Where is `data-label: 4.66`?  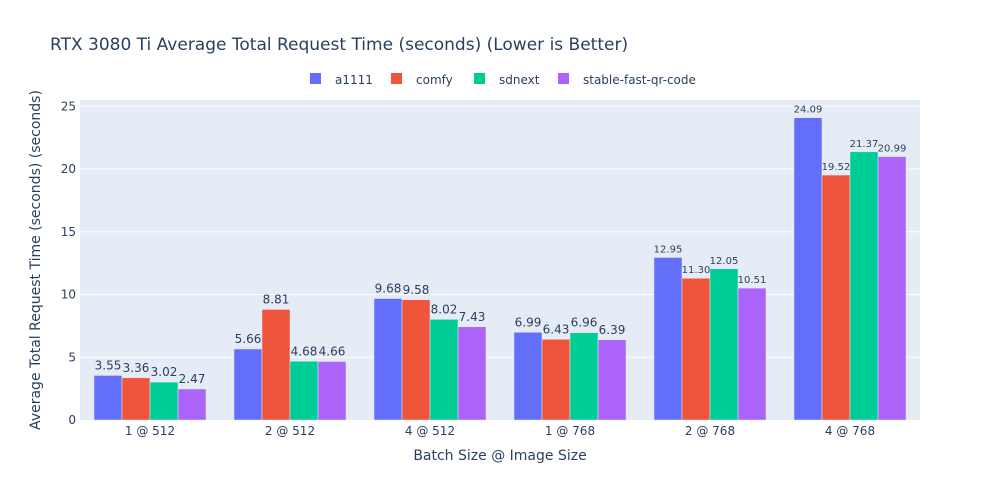
data-label: 4.66 is located at coordinates (332, 352).